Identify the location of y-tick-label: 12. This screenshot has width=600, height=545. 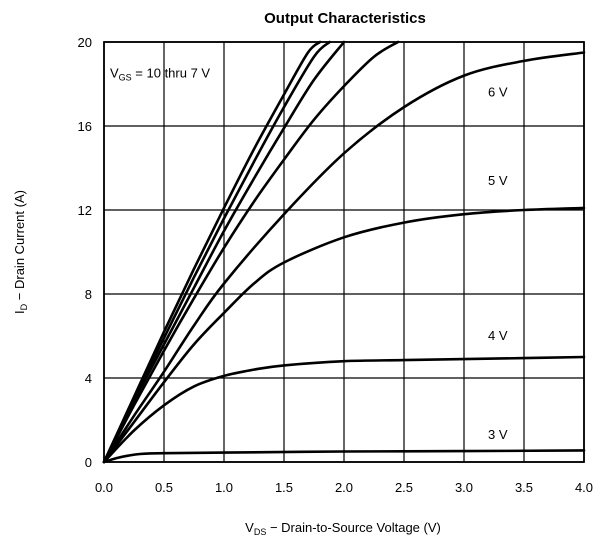
(85, 210).